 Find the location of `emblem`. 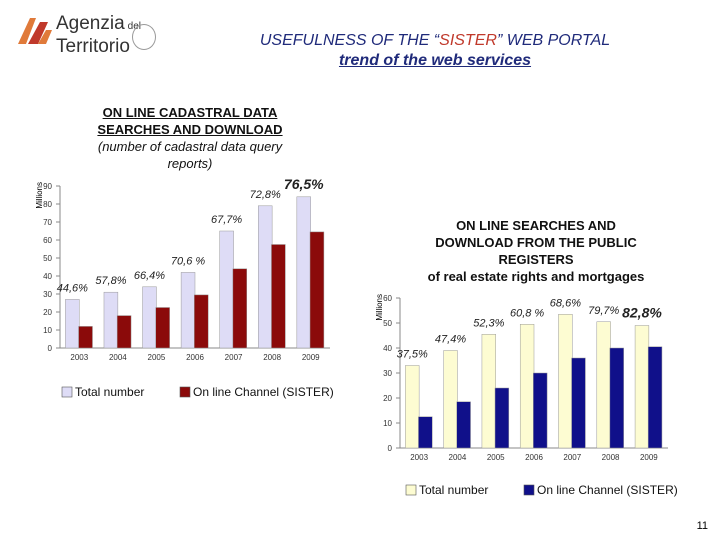

emblem is located at coordinates (144, 37).